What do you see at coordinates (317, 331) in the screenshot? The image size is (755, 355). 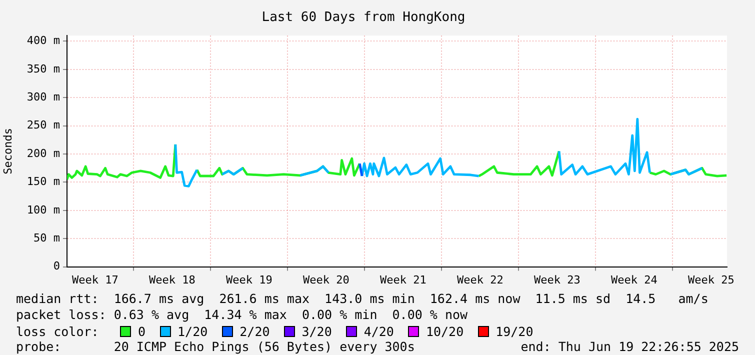 I see `legend-label: 3/20` at bounding box center [317, 331].